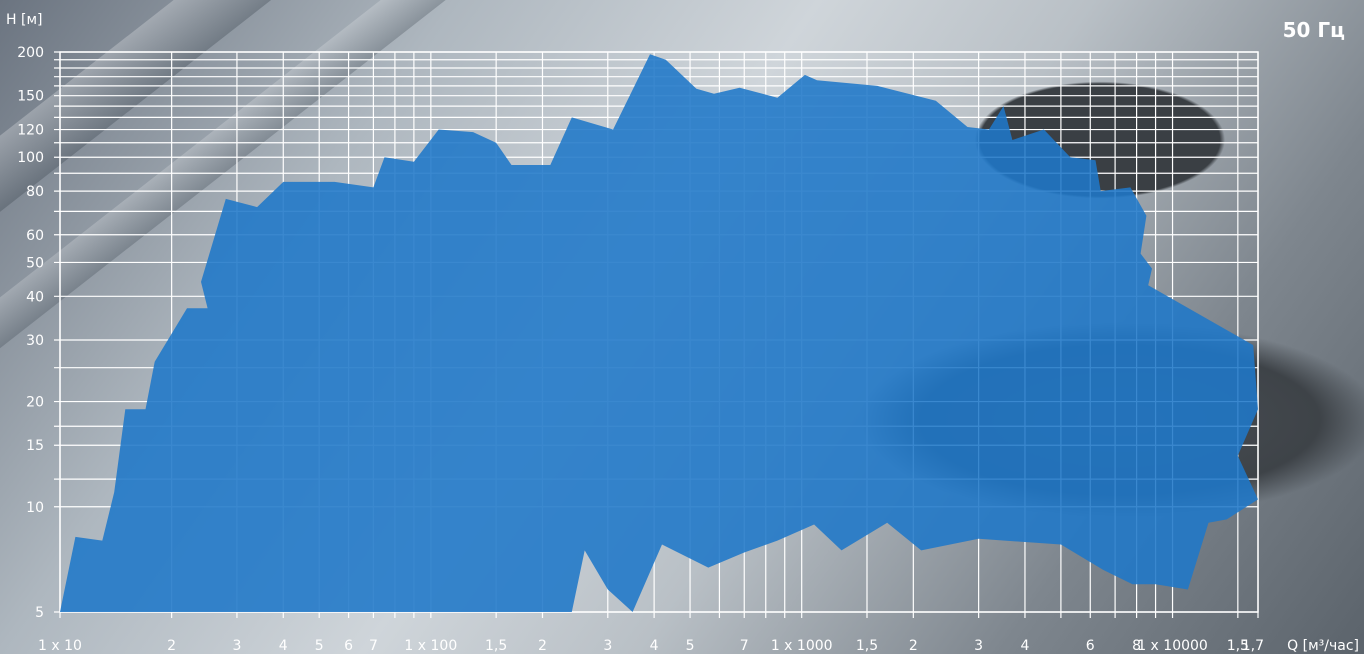  Describe the element at coordinates (35, 263) in the screenshot. I see `y-tick-label: 50` at that location.